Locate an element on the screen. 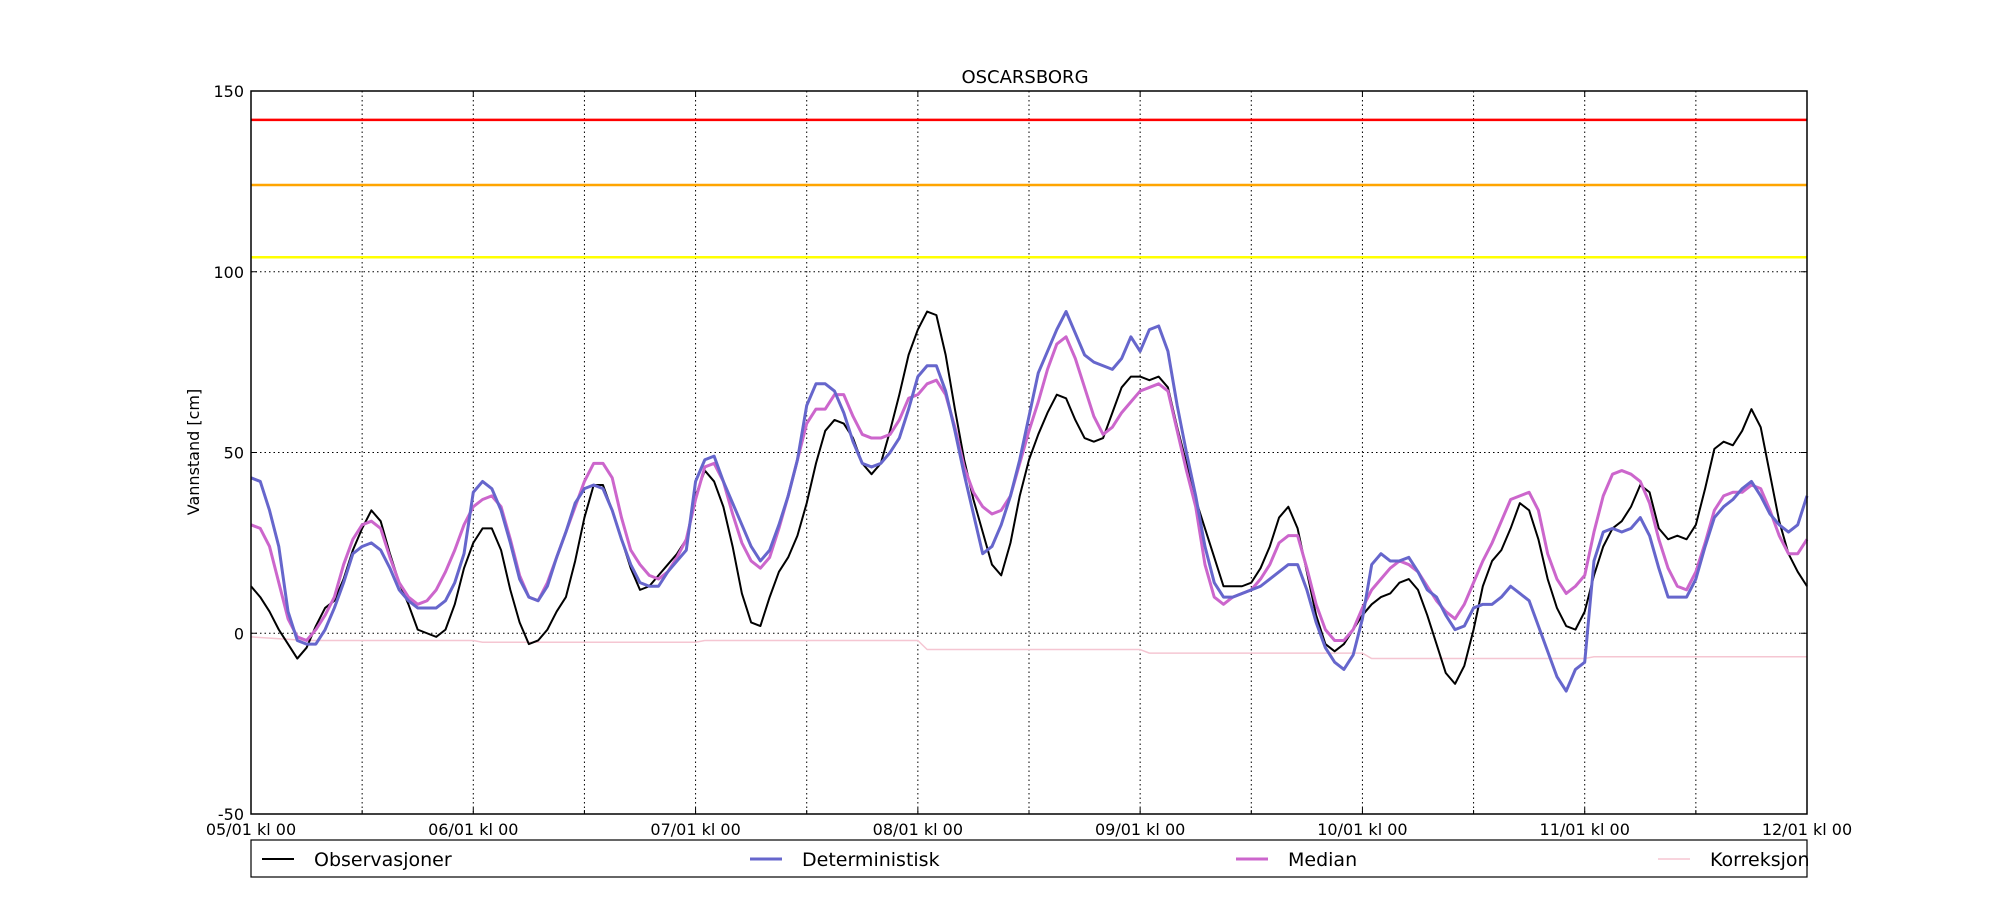  legend-entry-label: Deterministisk is located at coordinates (871, 860).